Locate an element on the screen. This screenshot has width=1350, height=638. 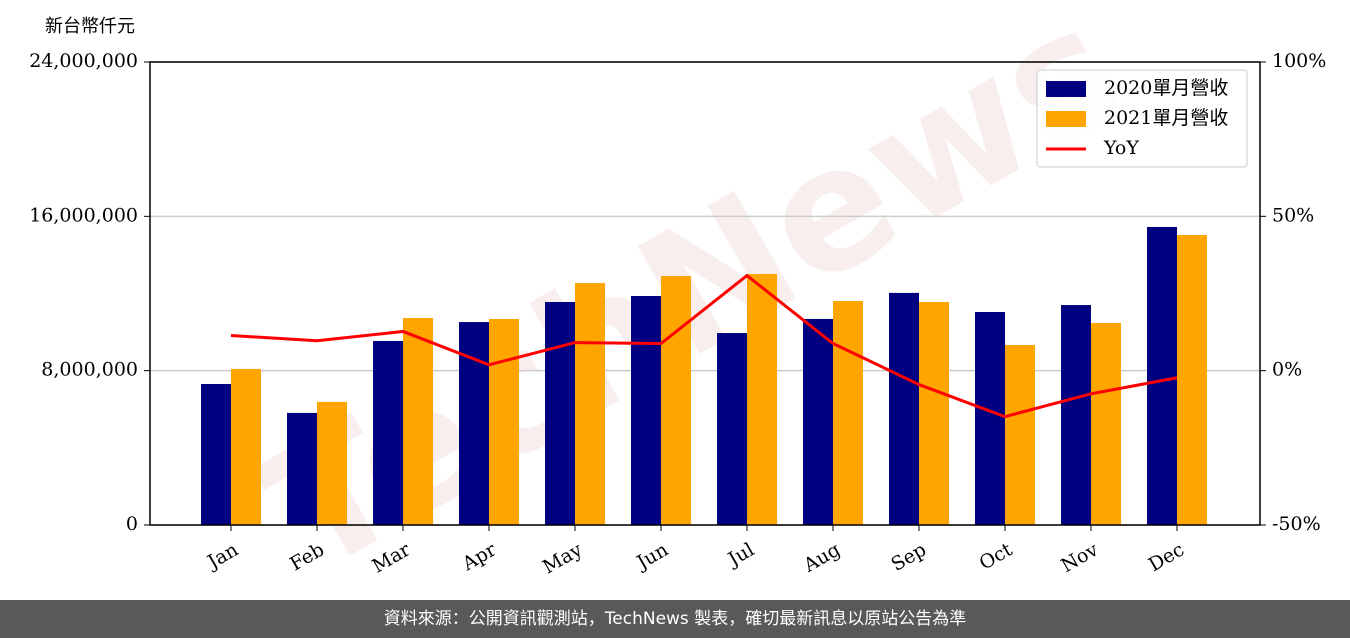
legend-label: 2020單月營收 is located at coordinates (1166, 88).